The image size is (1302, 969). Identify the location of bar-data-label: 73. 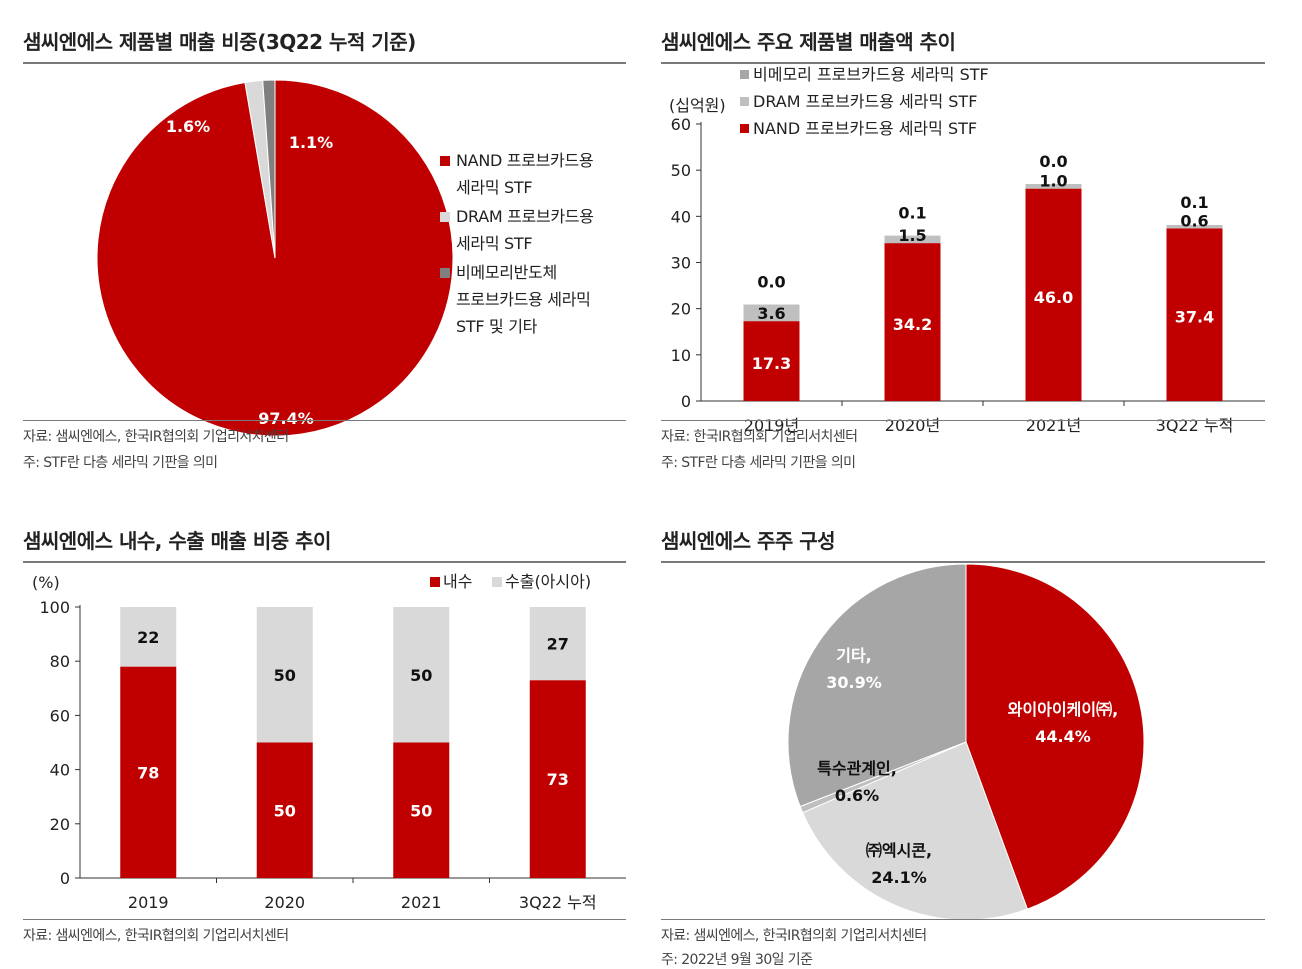
(558, 779).